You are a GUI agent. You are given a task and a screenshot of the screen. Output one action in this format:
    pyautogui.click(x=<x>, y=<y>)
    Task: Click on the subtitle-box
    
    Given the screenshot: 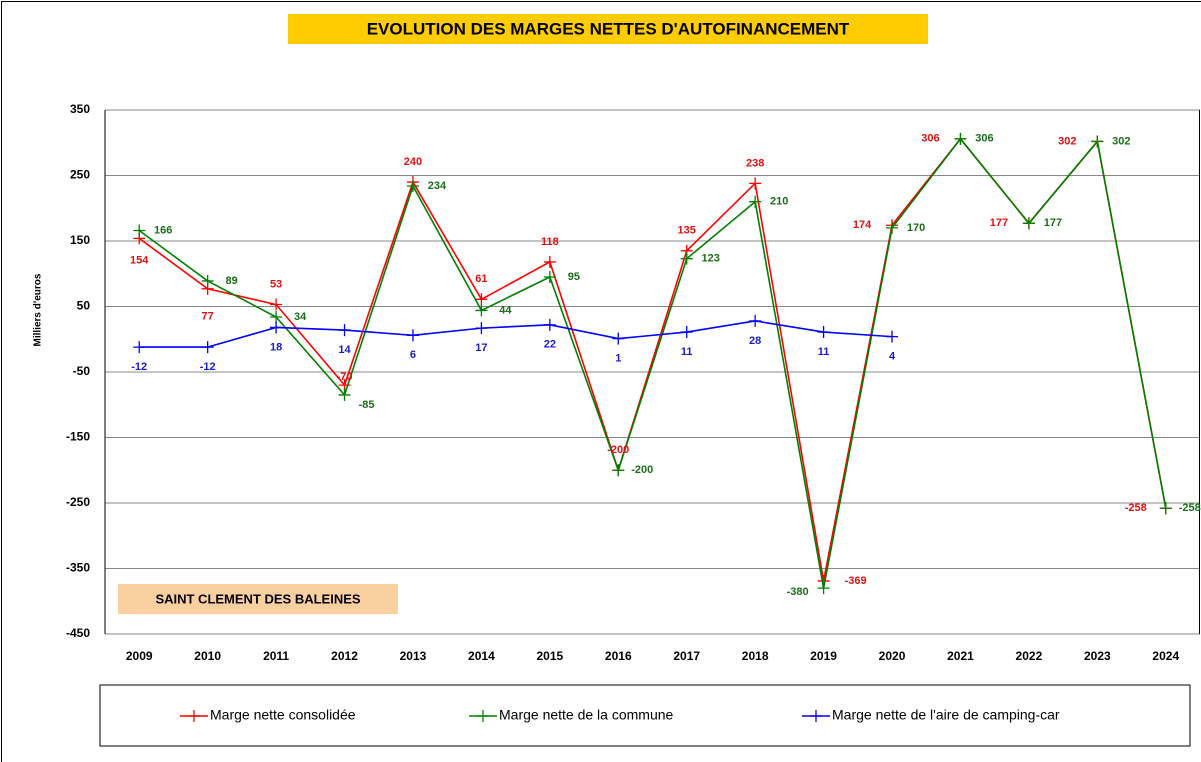 What is the action you would take?
    pyautogui.click(x=258, y=599)
    